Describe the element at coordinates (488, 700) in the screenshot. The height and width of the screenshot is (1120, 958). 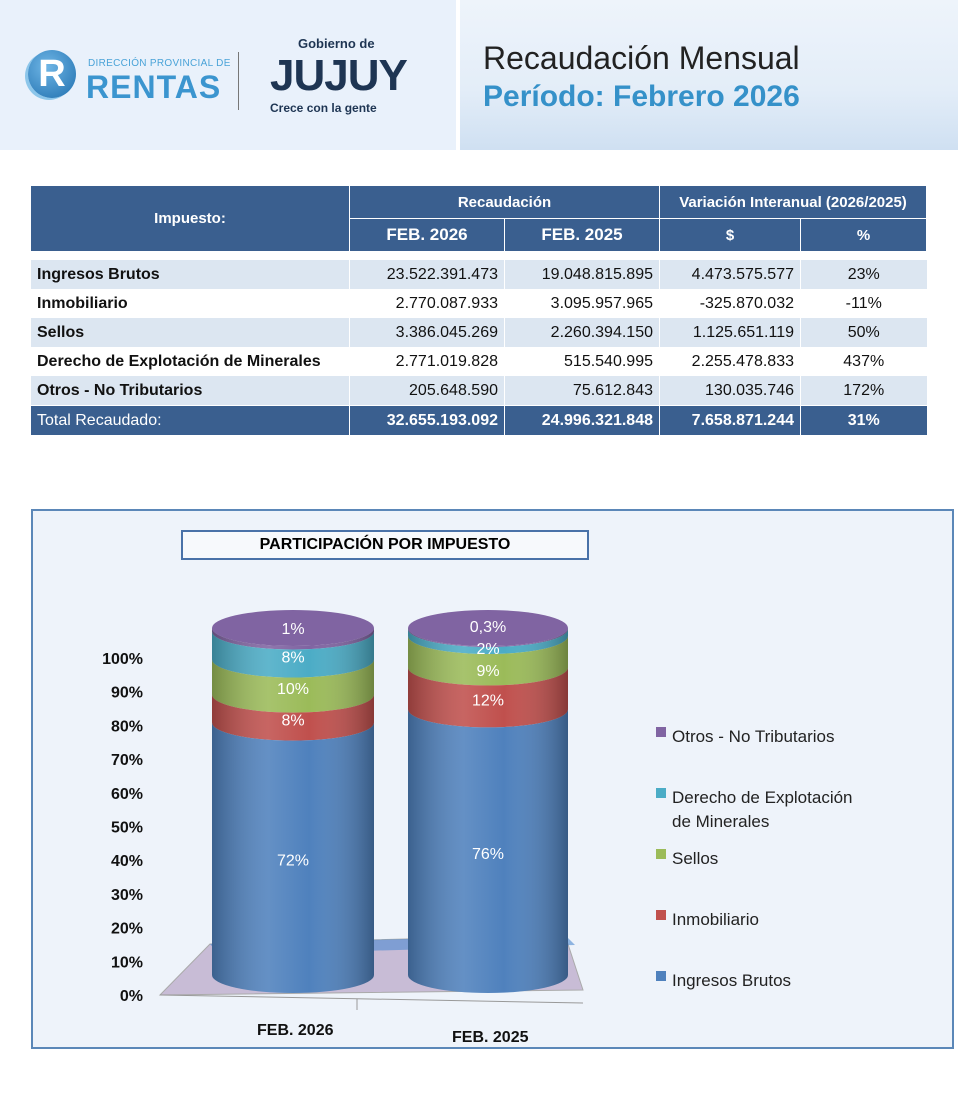
I see `data-label: 12%` at that location.